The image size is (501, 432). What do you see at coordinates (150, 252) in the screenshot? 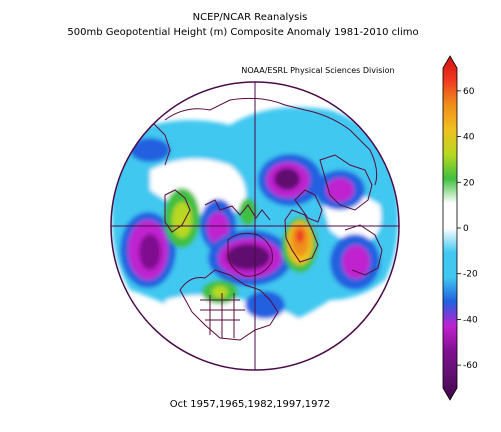
I see `anomaly-pacific-trough-inner` at bounding box center [150, 252].